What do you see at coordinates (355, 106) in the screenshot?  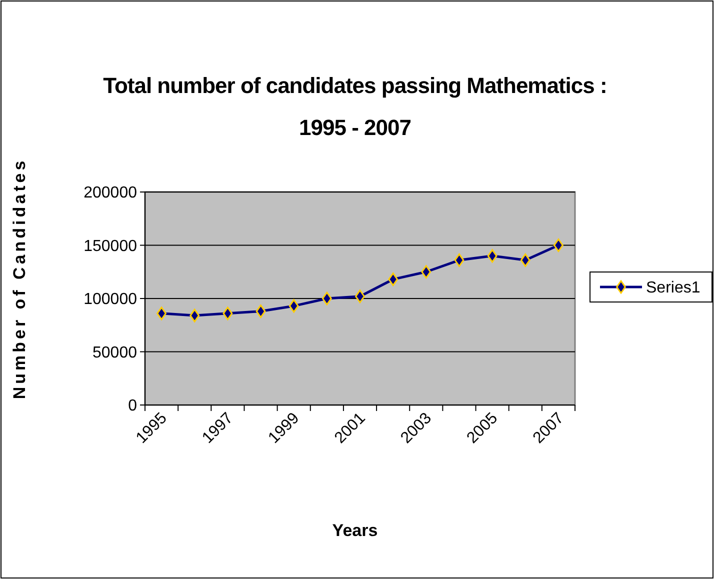 I see `chart-title: Total number of candidates passing Mathematics : 1995 - 2007` at bounding box center [355, 106].